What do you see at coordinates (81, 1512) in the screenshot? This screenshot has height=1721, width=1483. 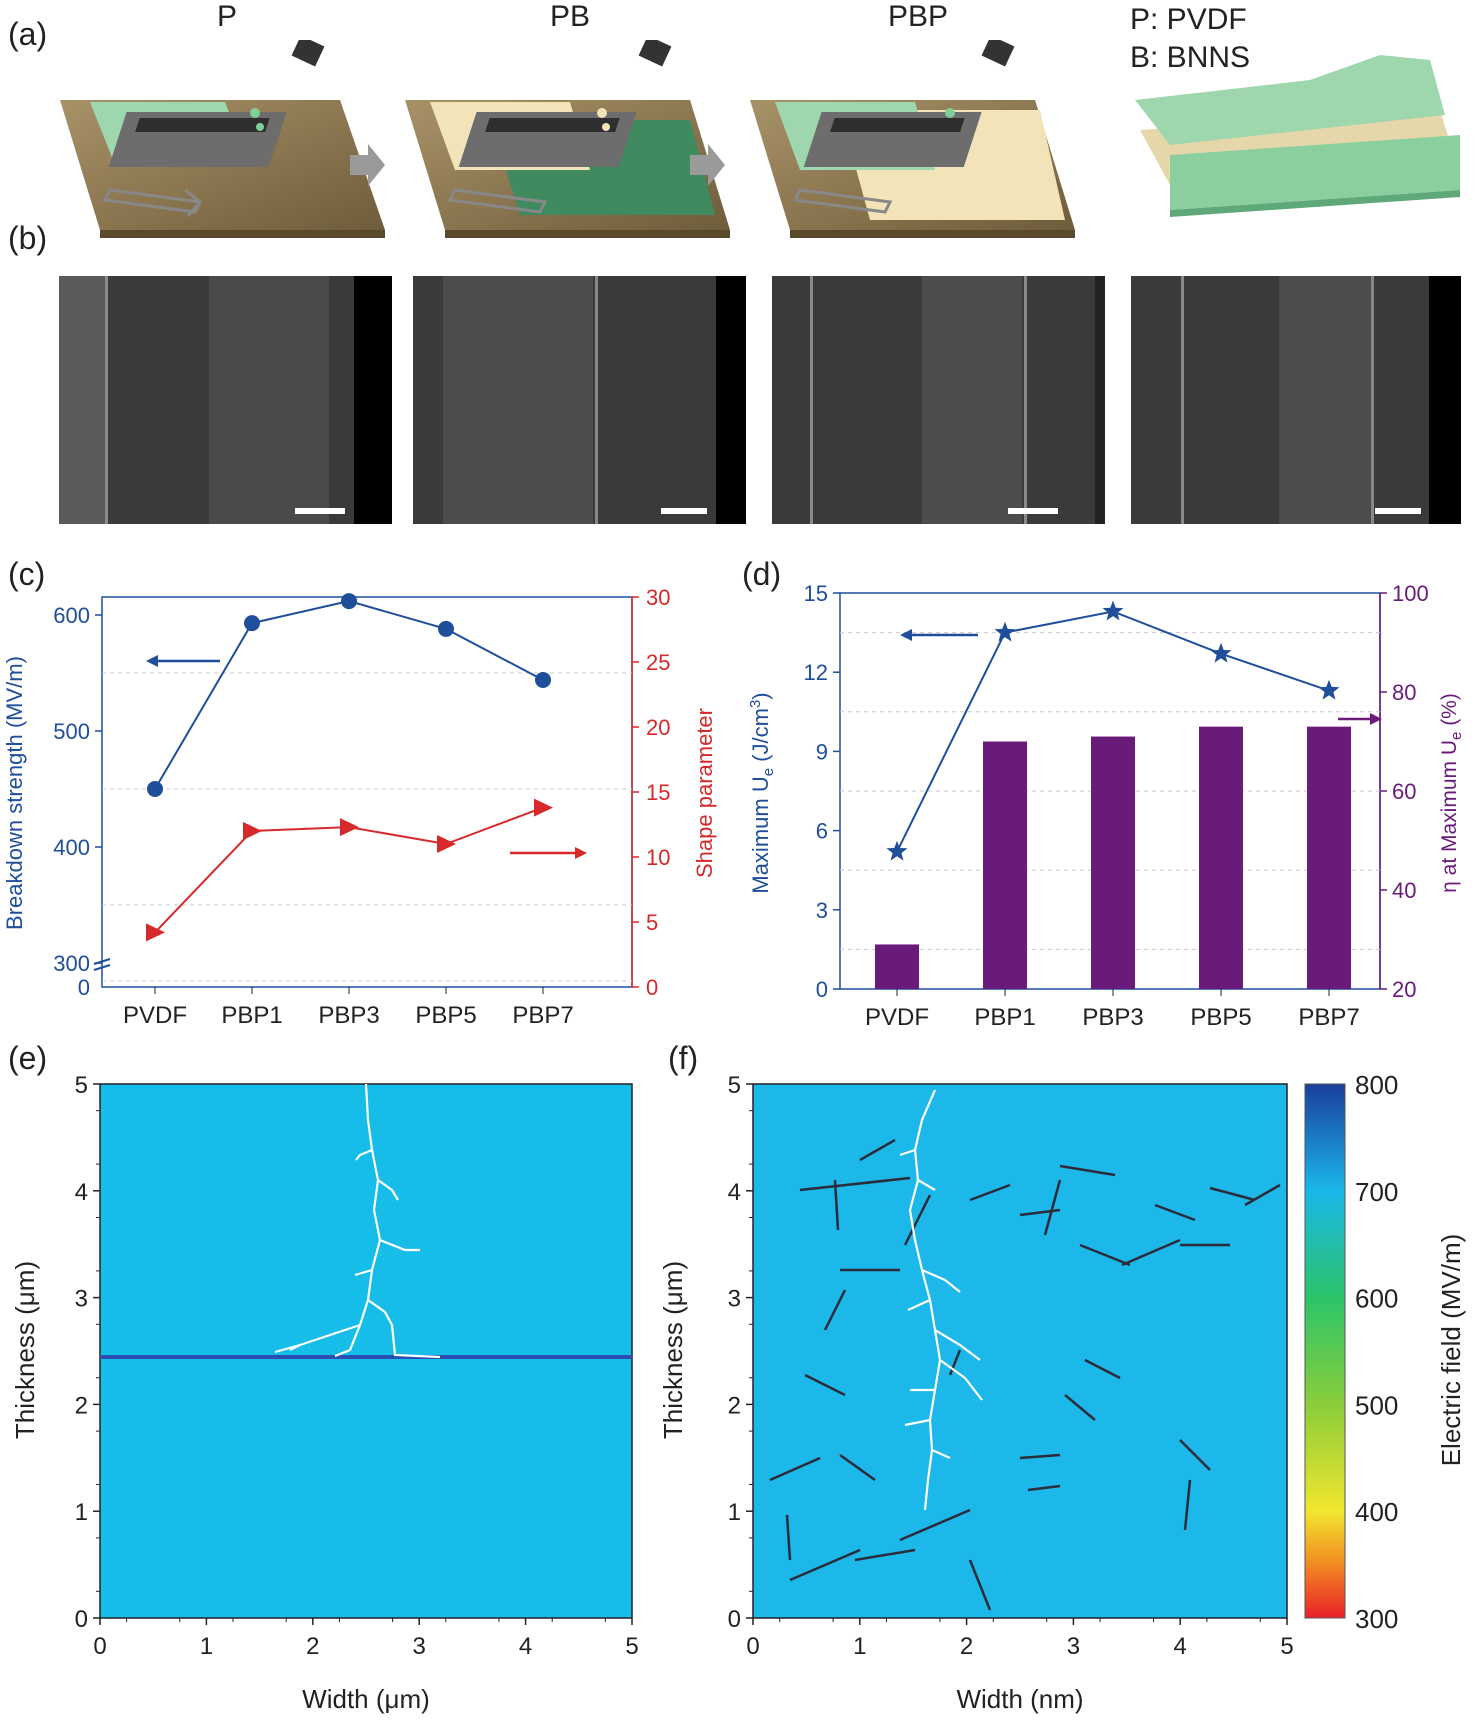 I see `e-ytick-label: 1` at bounding box center [81, 1512].